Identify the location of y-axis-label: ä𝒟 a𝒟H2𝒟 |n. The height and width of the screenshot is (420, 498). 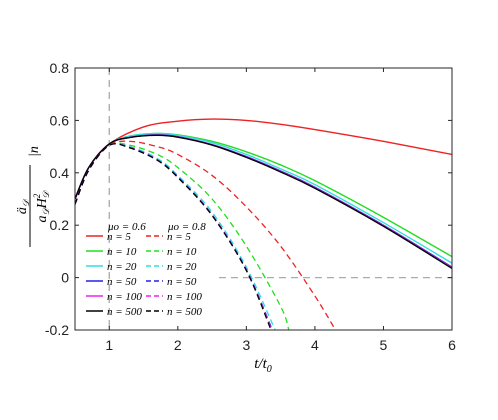
(33, 196).